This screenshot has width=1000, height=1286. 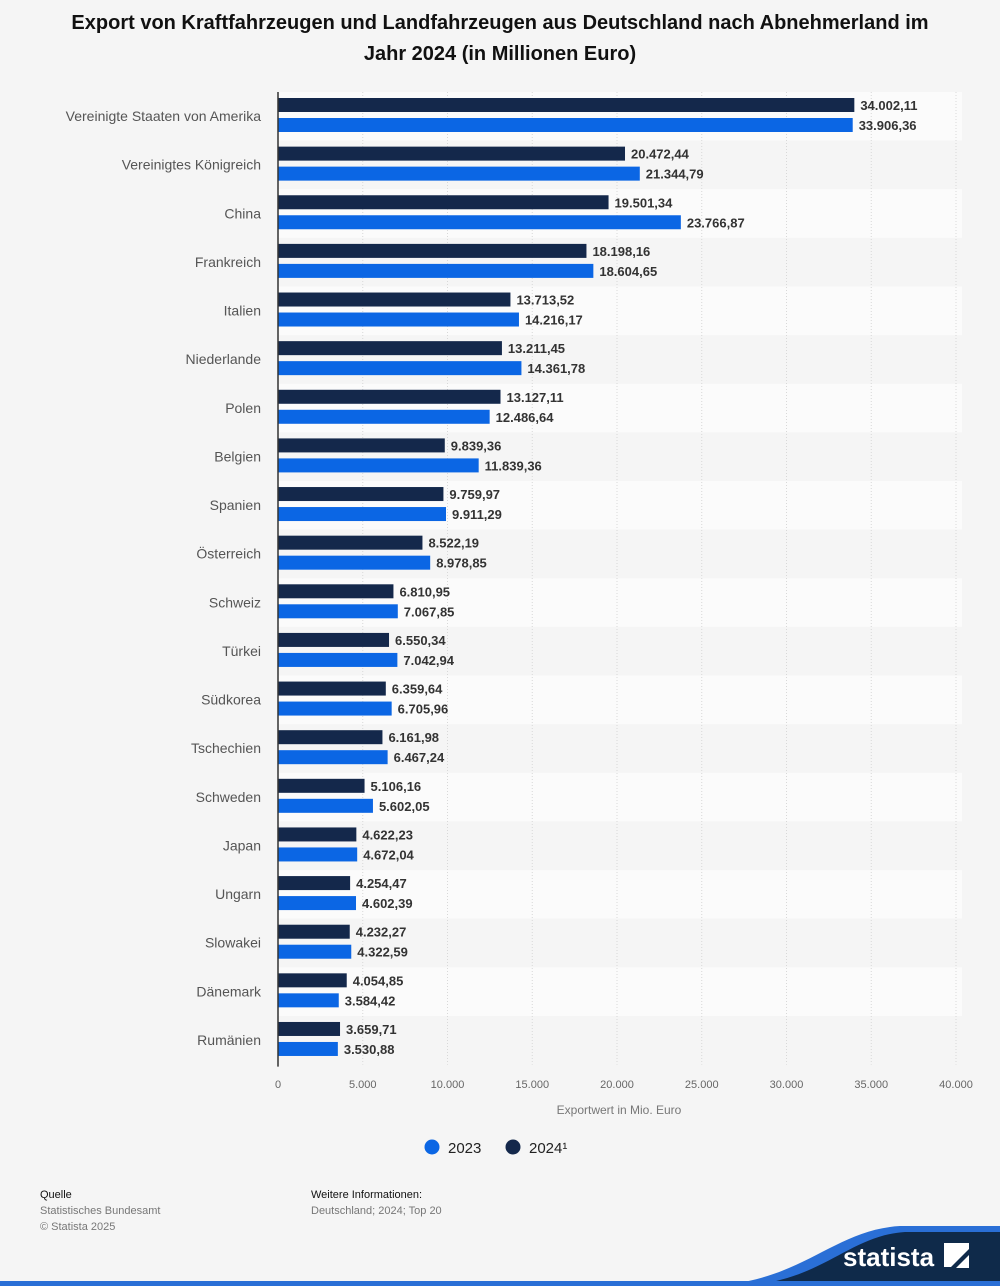 I want to click on category-label: Türkei, so click(x=241, y=651).